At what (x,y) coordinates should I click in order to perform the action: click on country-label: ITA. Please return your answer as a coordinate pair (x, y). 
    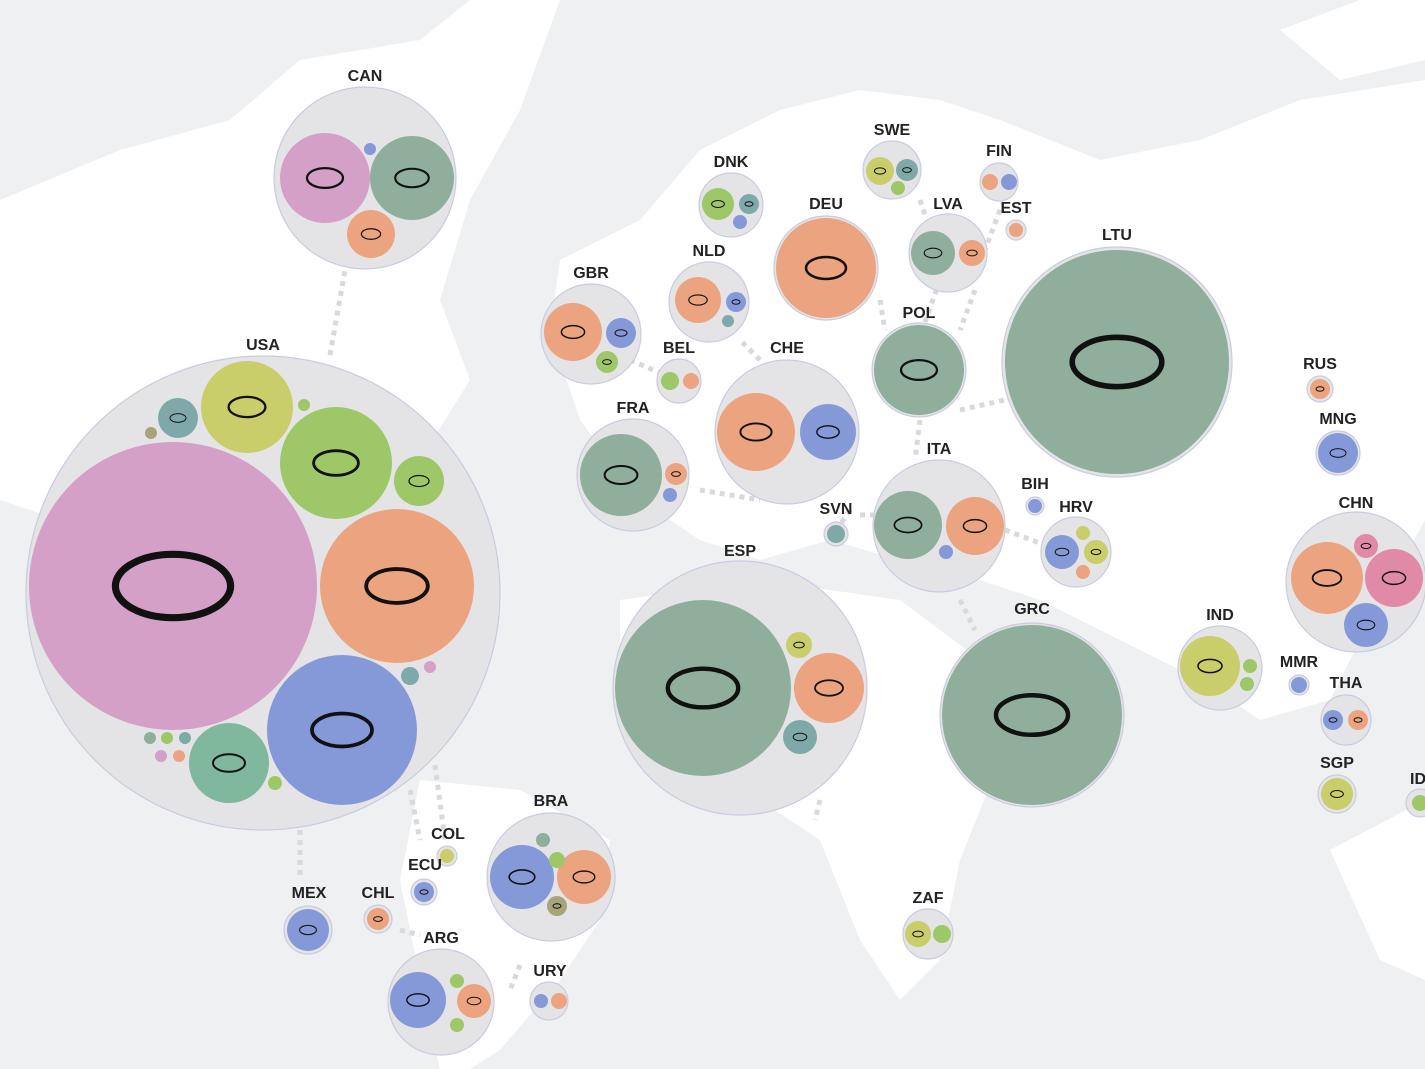
    Looking at the image, I should click on (939, 449).